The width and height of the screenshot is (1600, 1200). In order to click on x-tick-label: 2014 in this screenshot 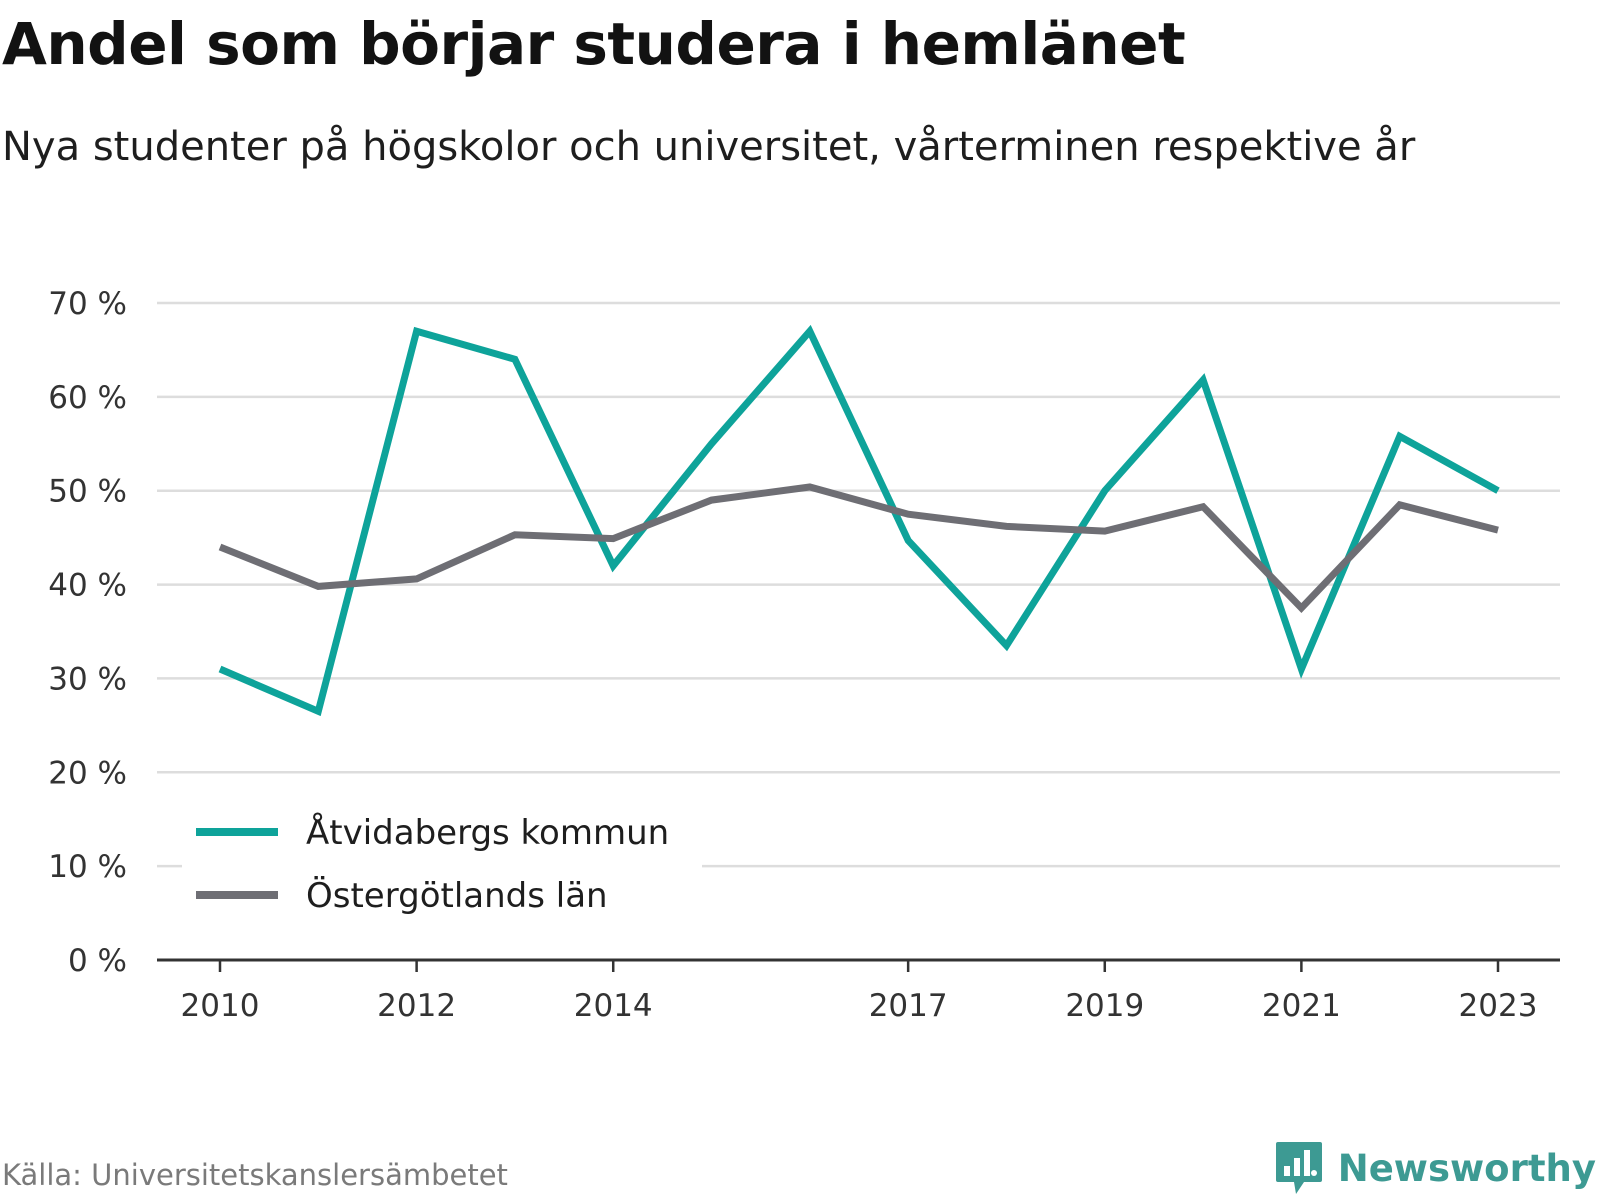, I will do `click(613, 1006)`.